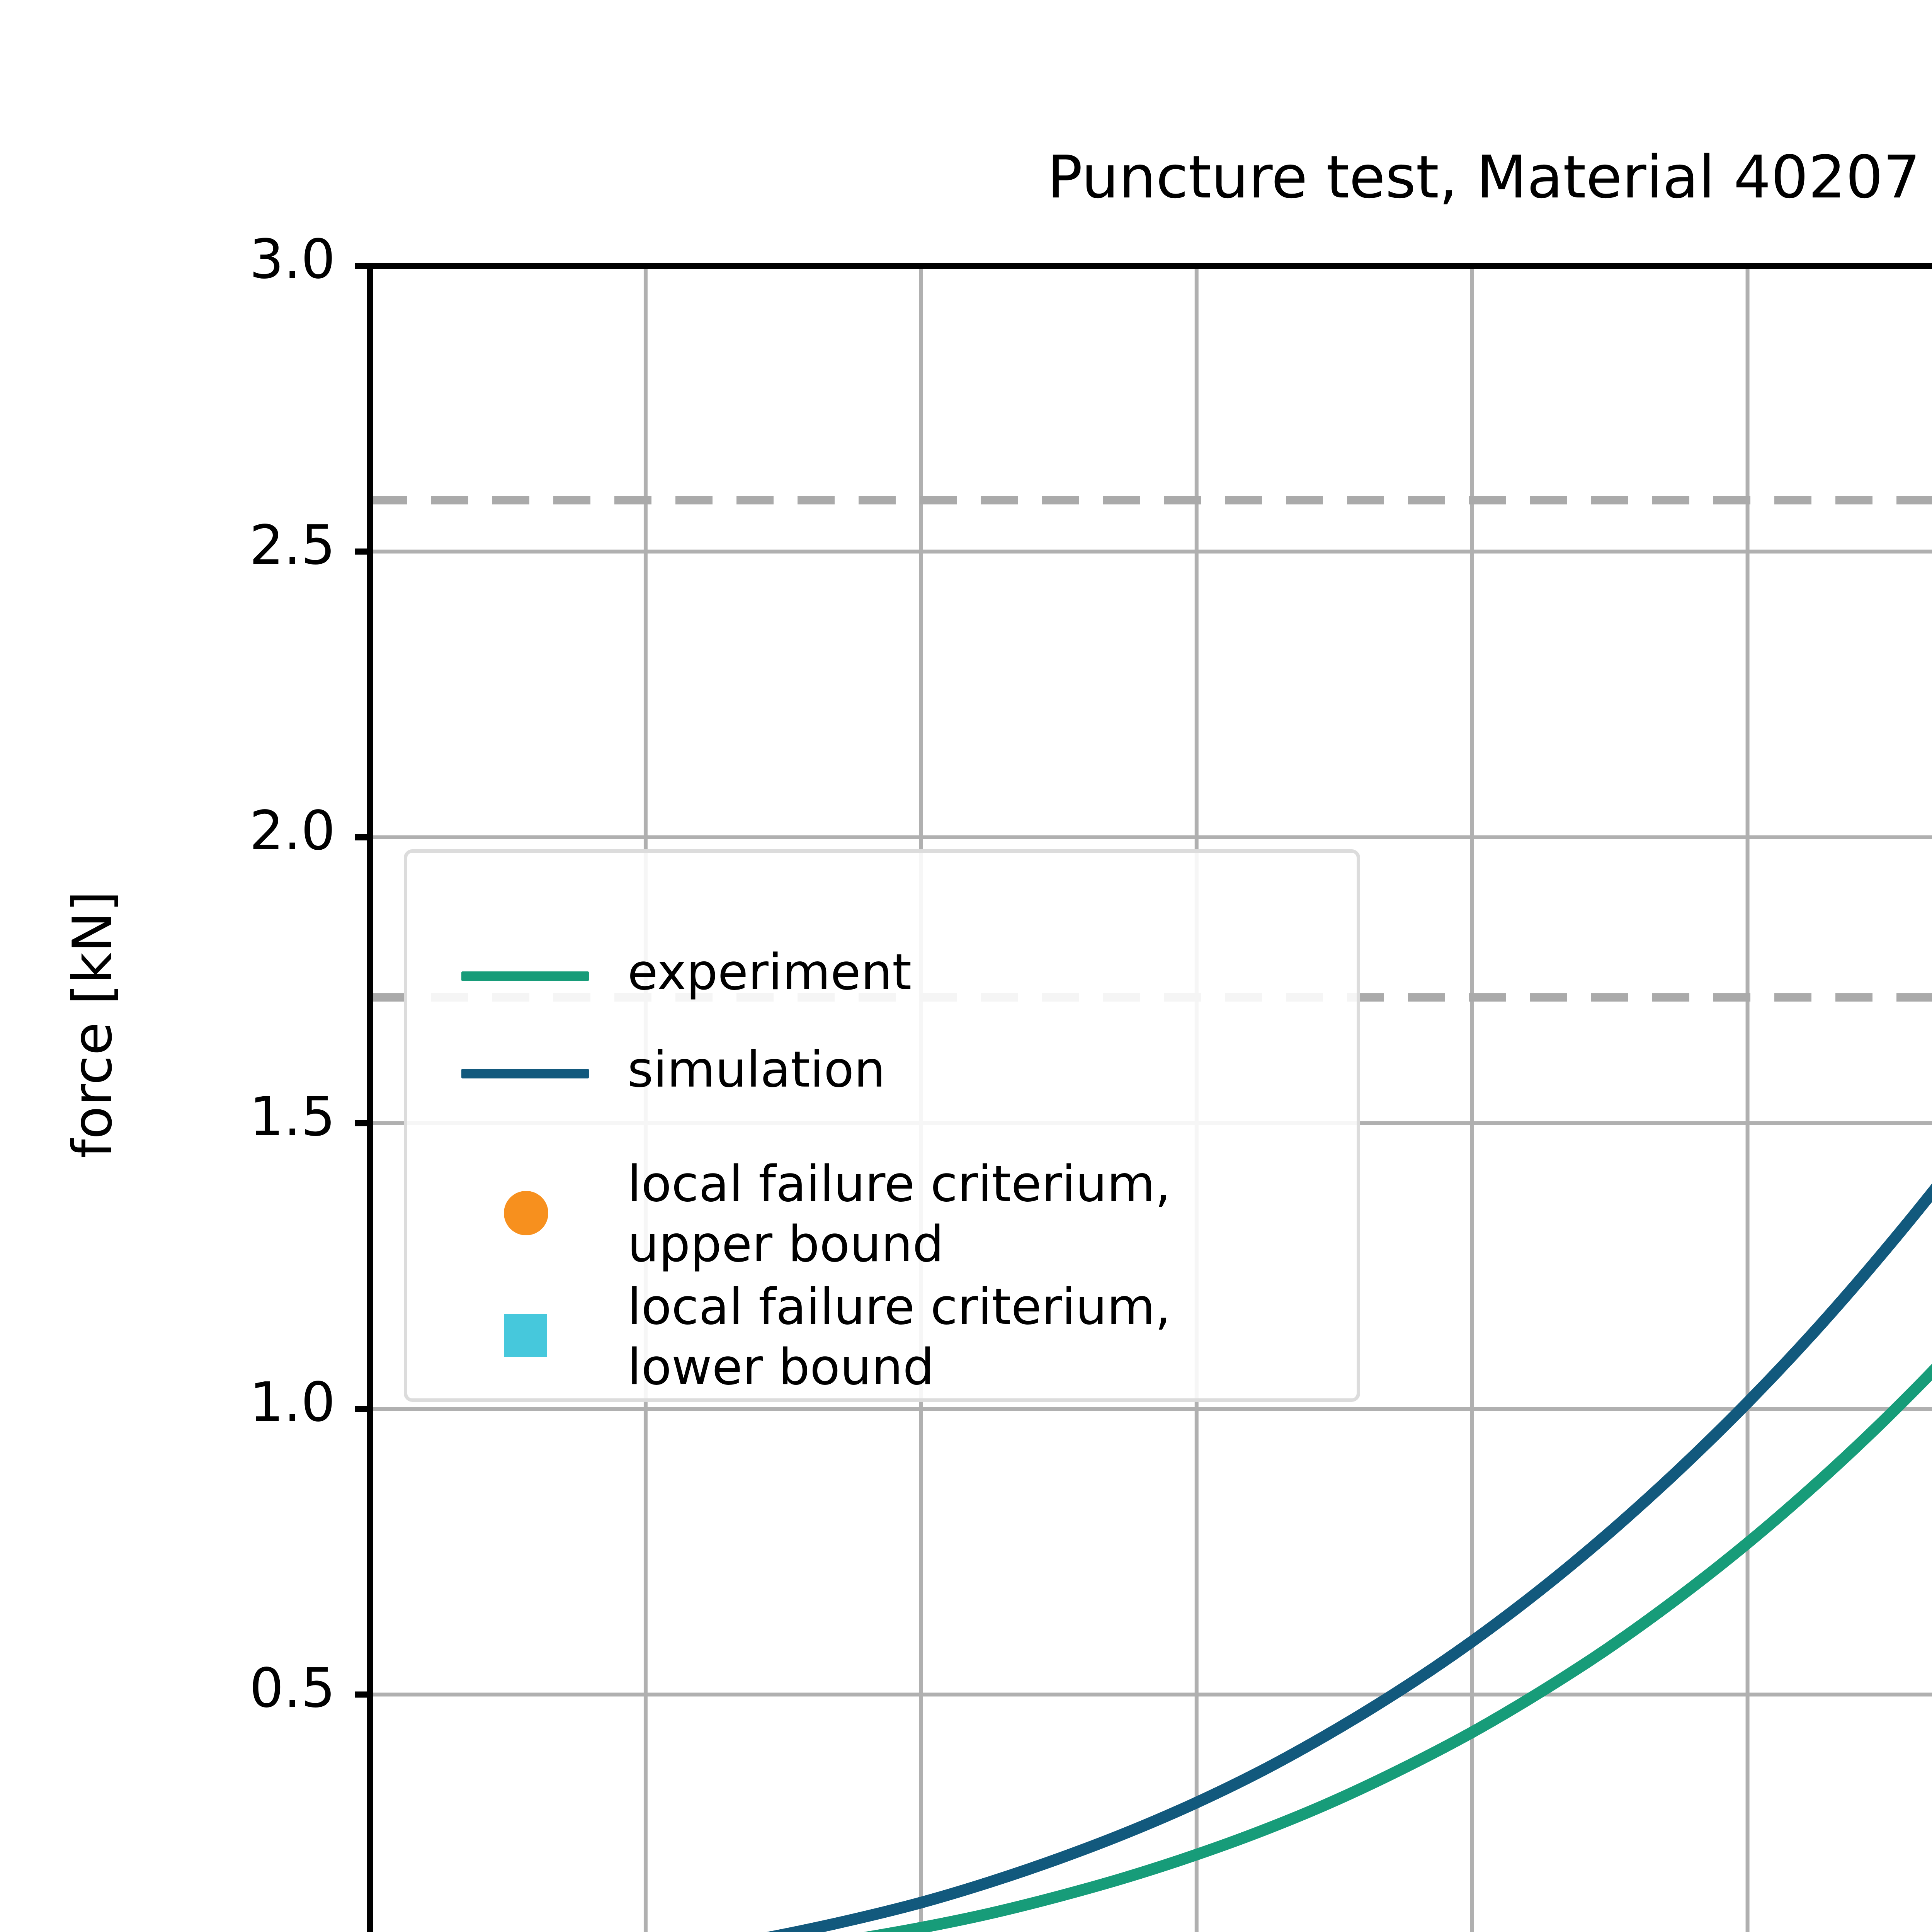 The width and height of the screenshot is (1932, 1932). I want to click on legend-label-simulation: simulation, so click(757, 1070).